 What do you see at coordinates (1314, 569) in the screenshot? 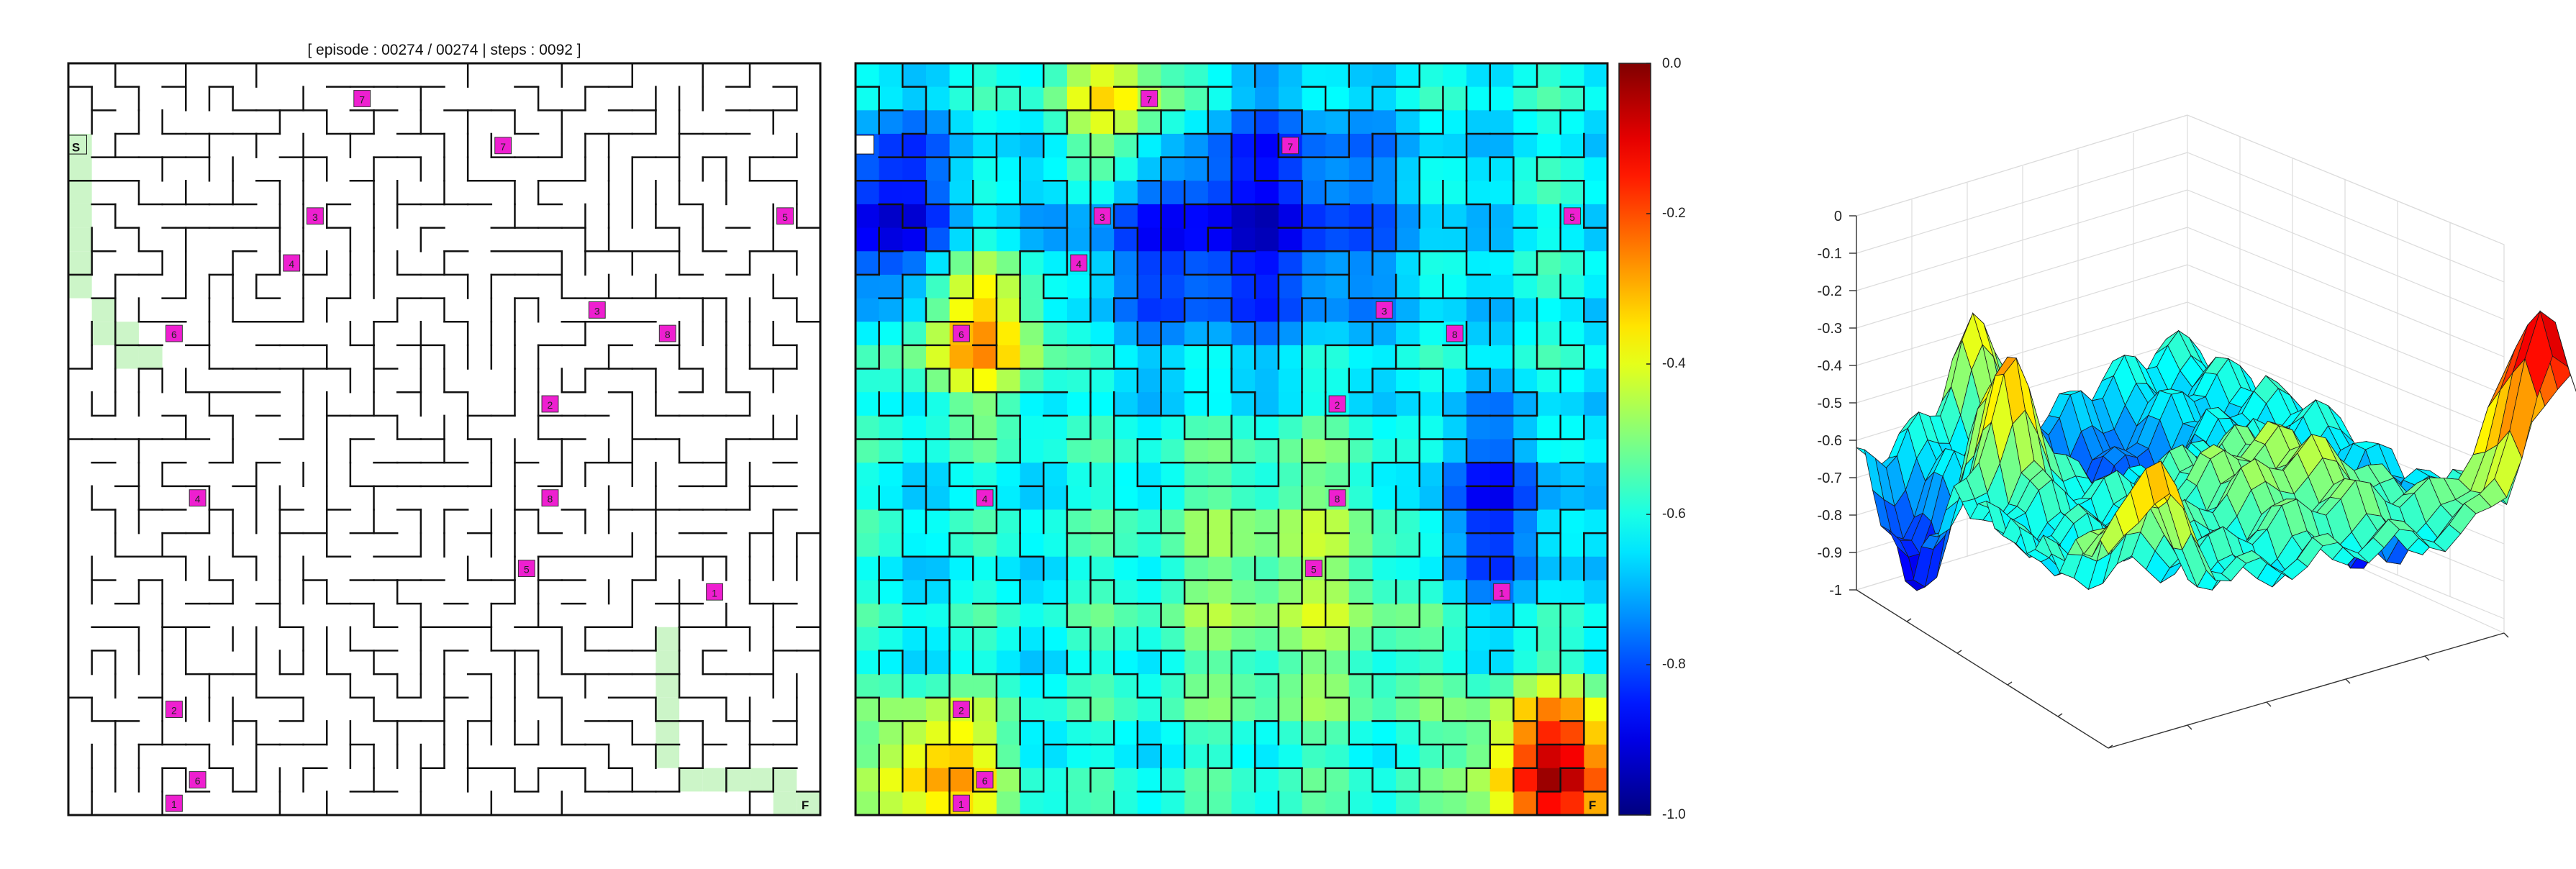
I see `checkpoint-label: 5` at bounding box center [1314, 569].